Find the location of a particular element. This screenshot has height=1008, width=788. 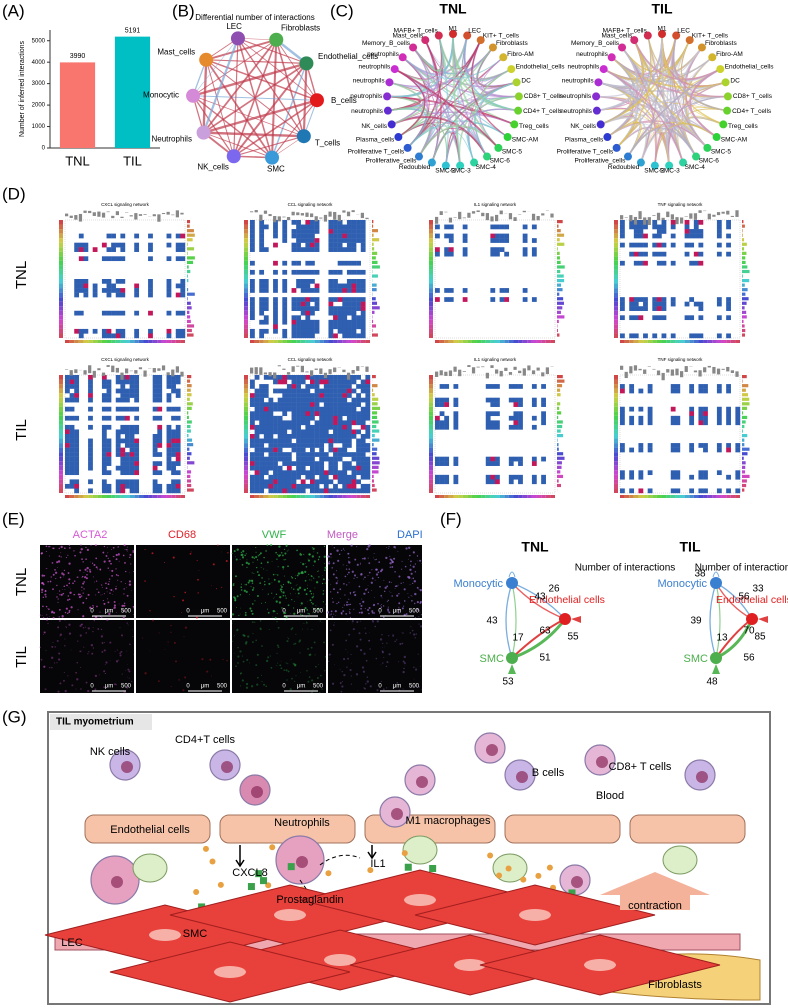

scale-text: μm is located at coordinates (205, 687).